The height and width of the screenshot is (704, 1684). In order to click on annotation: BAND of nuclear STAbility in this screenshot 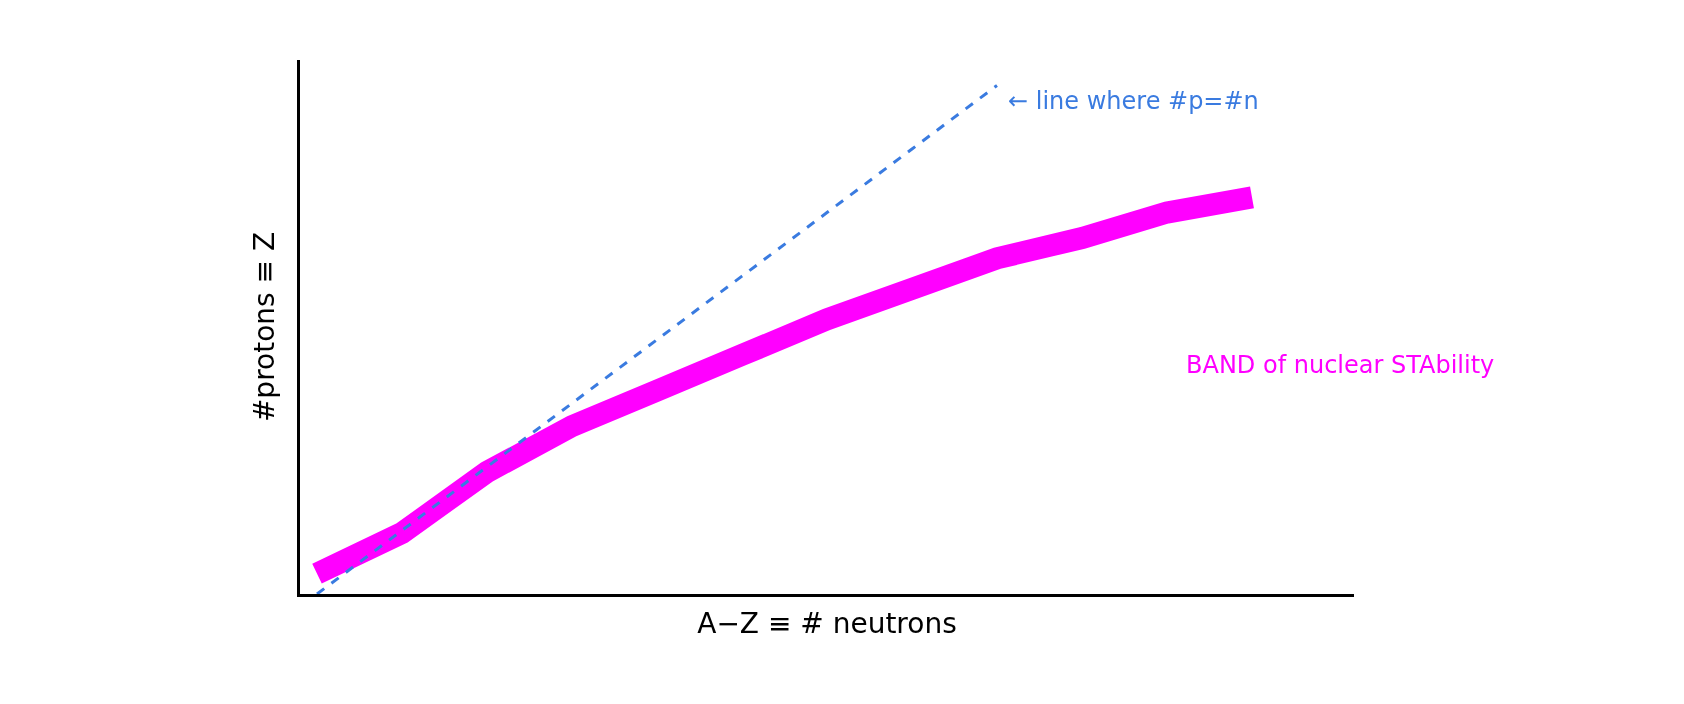, I will do `click(1340, 365)`.